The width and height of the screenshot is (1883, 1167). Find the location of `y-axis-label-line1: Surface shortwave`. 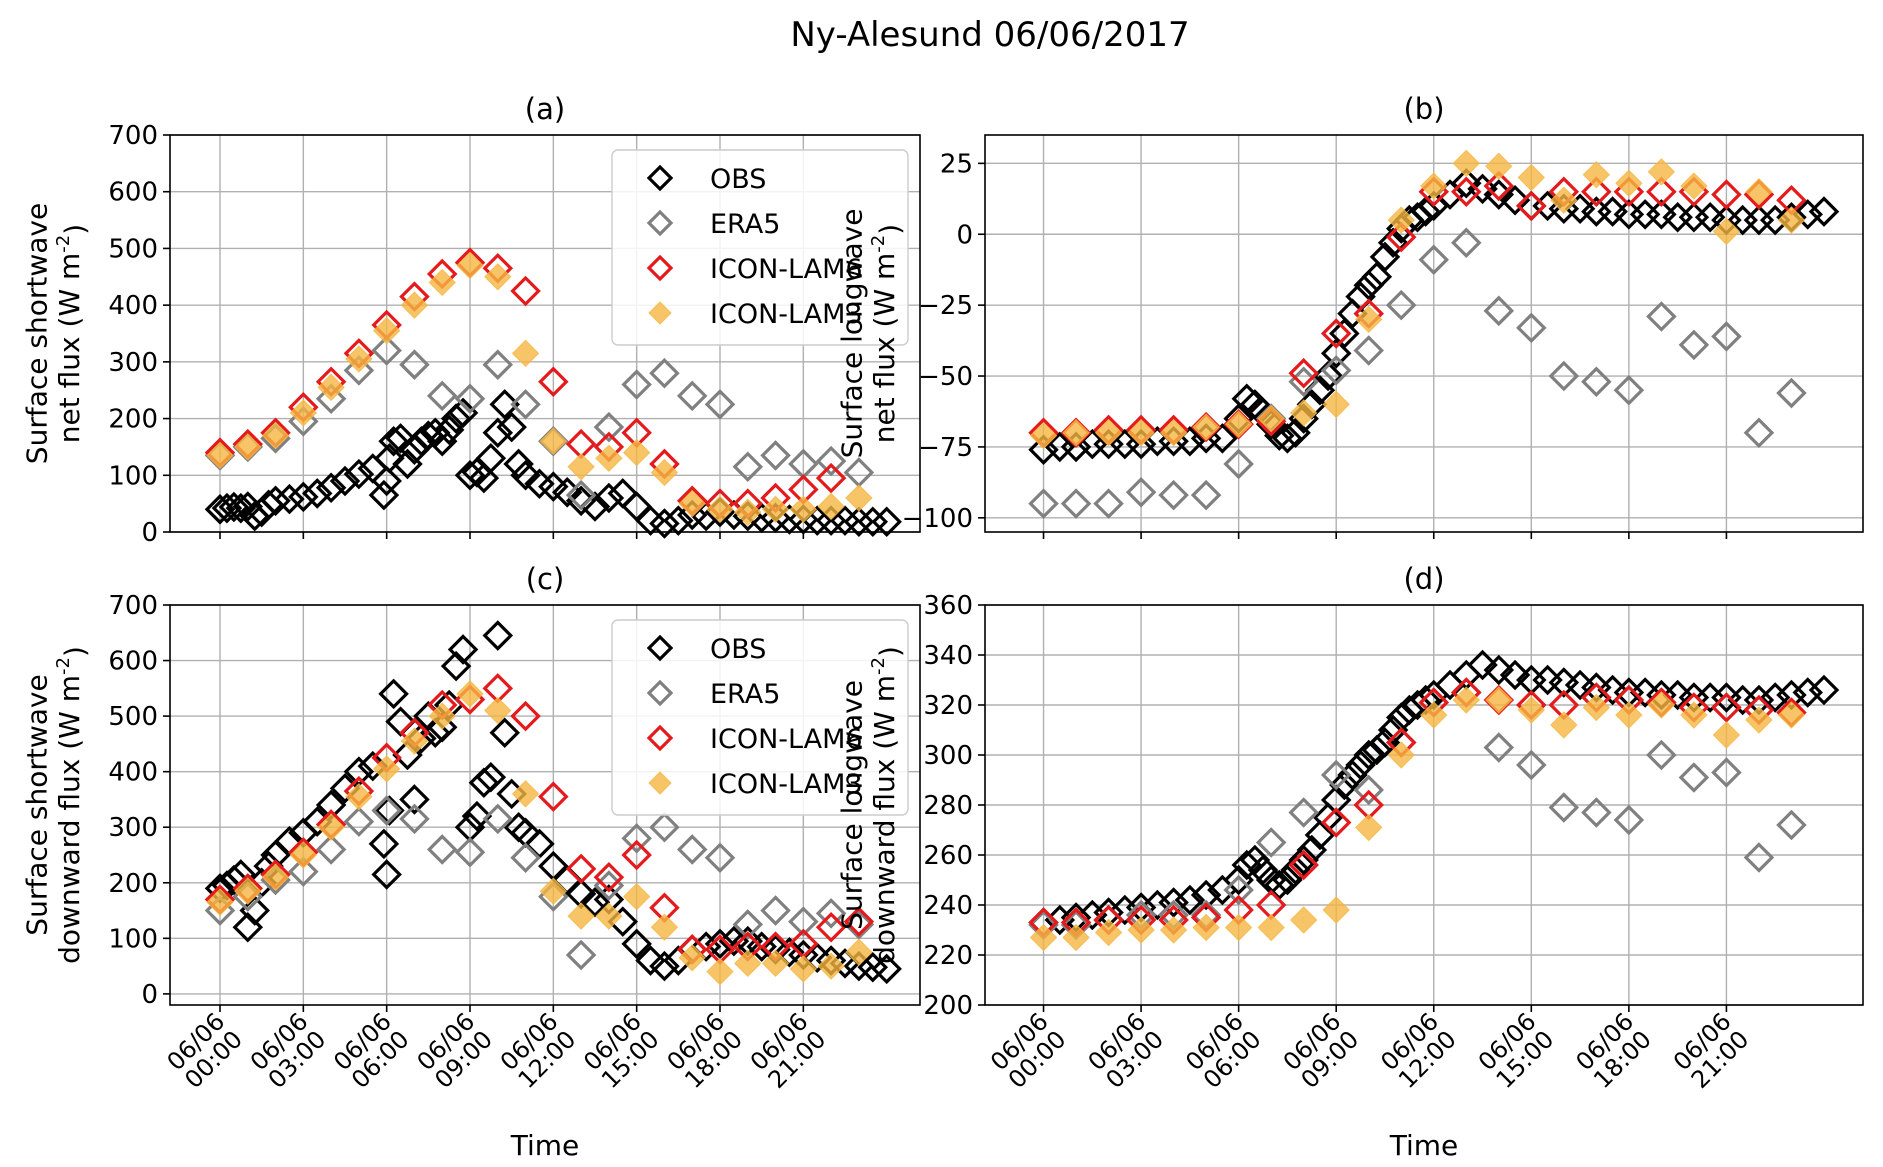

y-axis-label-line1: Surface shortwave is located at coordinates (37, 804).